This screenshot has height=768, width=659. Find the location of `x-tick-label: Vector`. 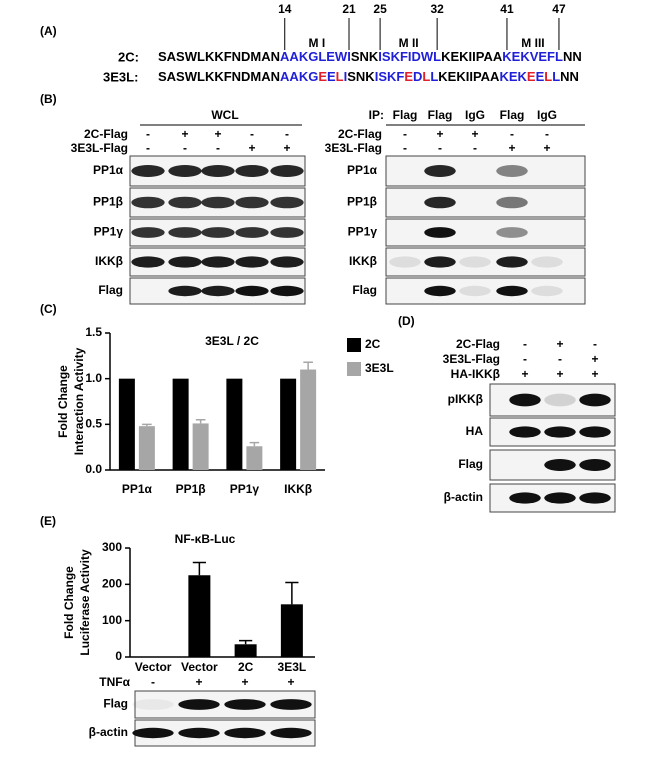

x-tick-label: Vector is located at coordinates (153, 667).